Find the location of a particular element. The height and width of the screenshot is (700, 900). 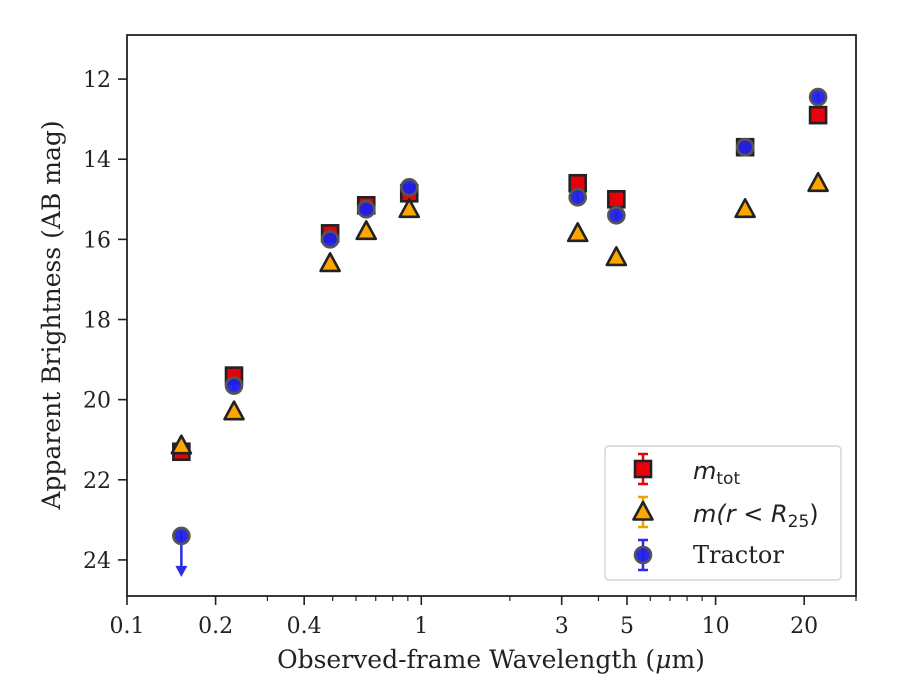

legend-box is located at coordinates (723, 513).